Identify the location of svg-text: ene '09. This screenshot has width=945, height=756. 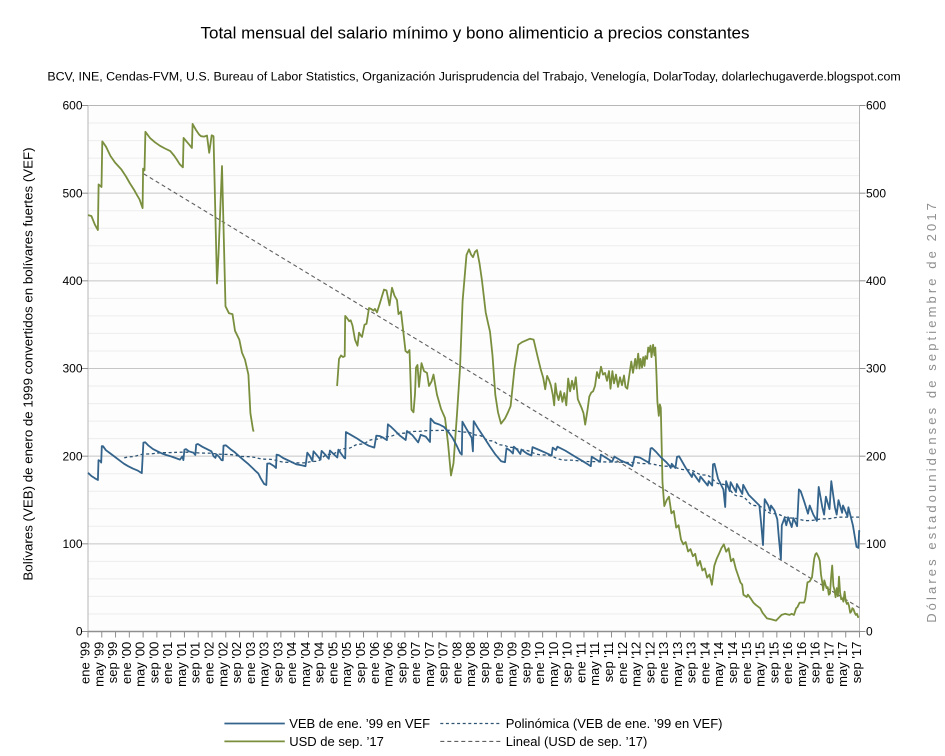
(498, 663).